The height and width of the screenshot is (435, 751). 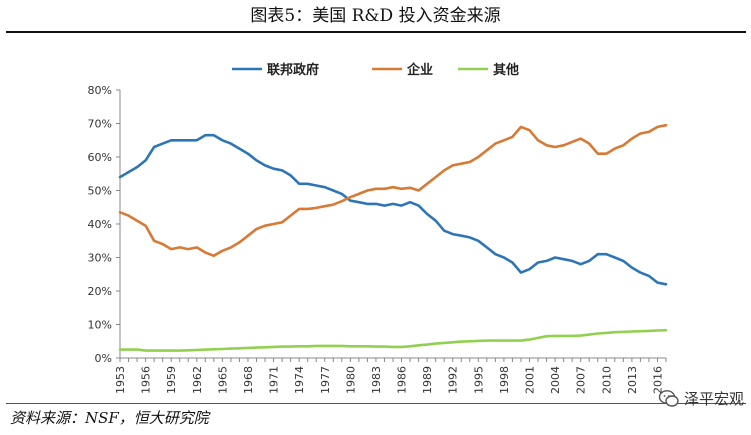 What do you see at coordinates (453, 380) in the screenshot?
I see `x-tick-label: 1992` at bounding box center [453, 380].